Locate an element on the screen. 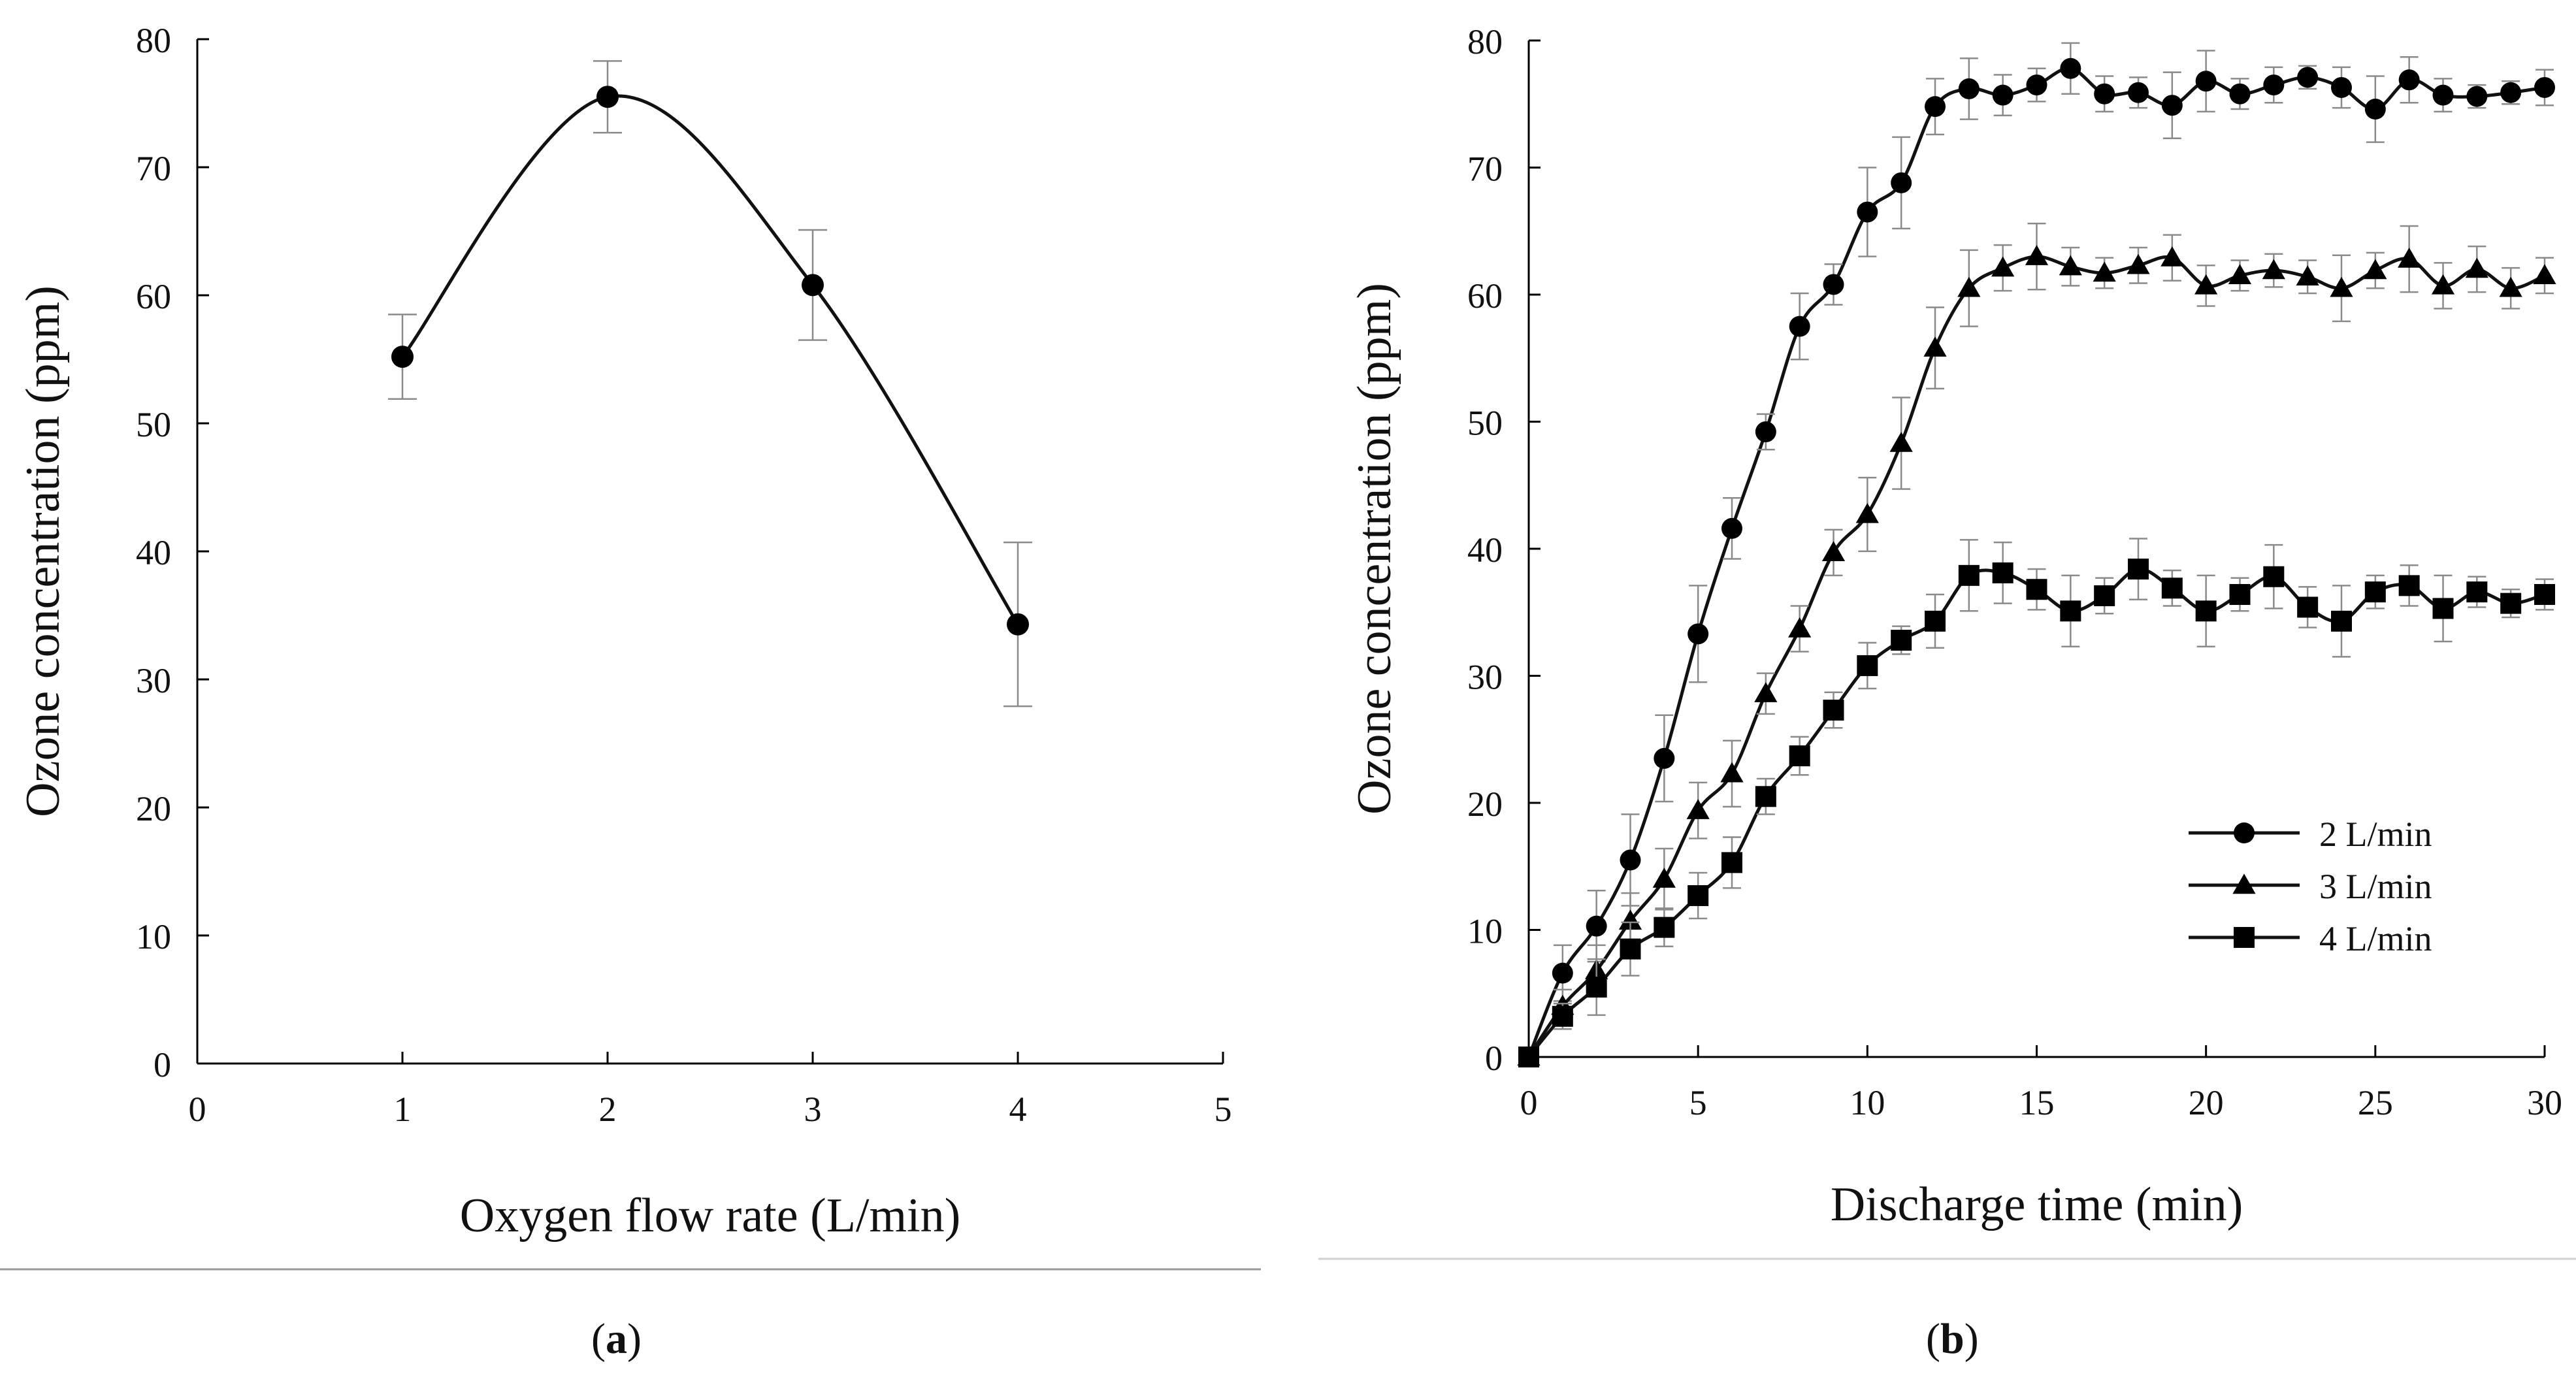  panel-b-x-axis-label: Discharge time (min) is located at coordinates (2037, 1204).